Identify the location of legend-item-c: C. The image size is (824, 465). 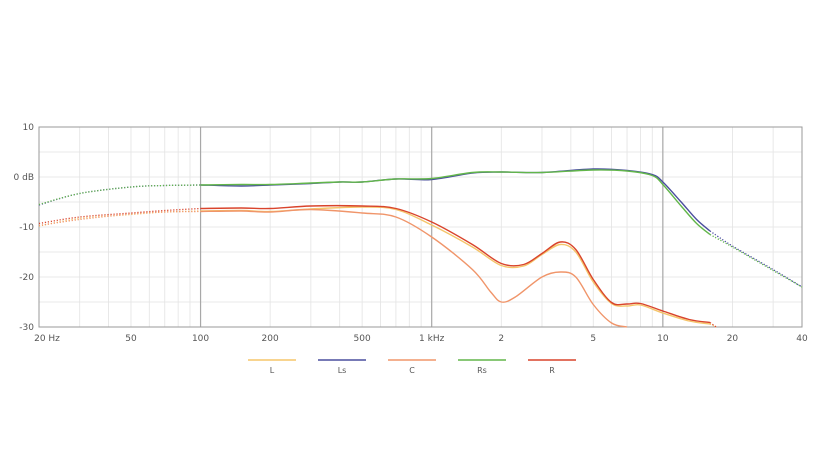
(412, 367).